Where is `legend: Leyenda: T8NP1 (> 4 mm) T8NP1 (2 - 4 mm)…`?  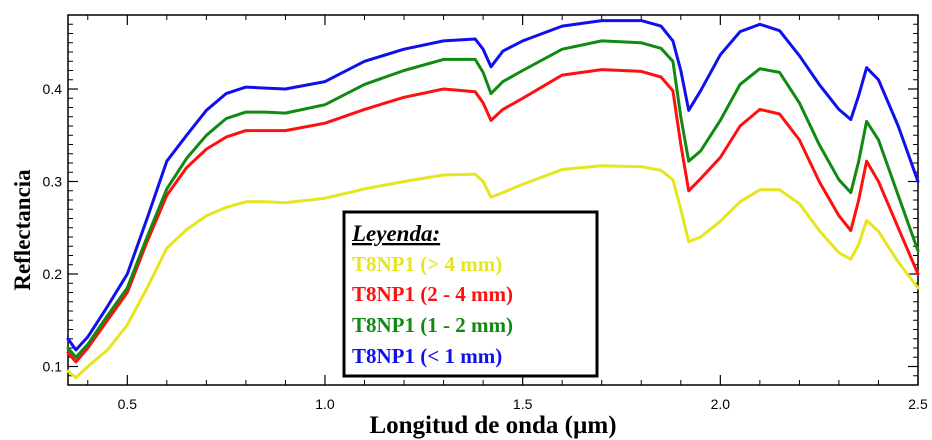
legend: Leyenda: T8NP1 (> 4 mm) T8NP1 (2 - 4 mm)… is located at coordinates (470, 294).